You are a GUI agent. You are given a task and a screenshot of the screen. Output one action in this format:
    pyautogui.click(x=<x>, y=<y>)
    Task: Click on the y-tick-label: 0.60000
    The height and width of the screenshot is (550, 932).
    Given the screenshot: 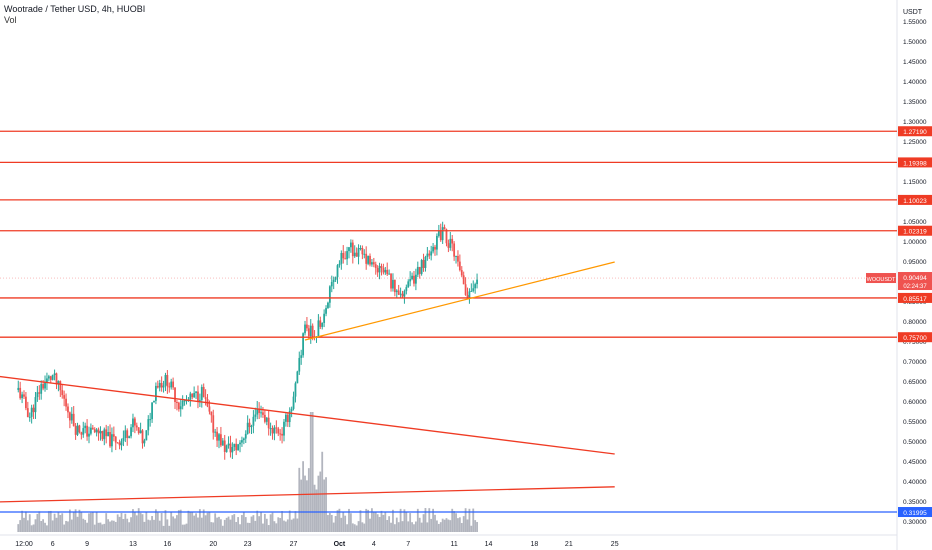 What is the action you would take?
    pyautogui.click(x=915, y=402)
    